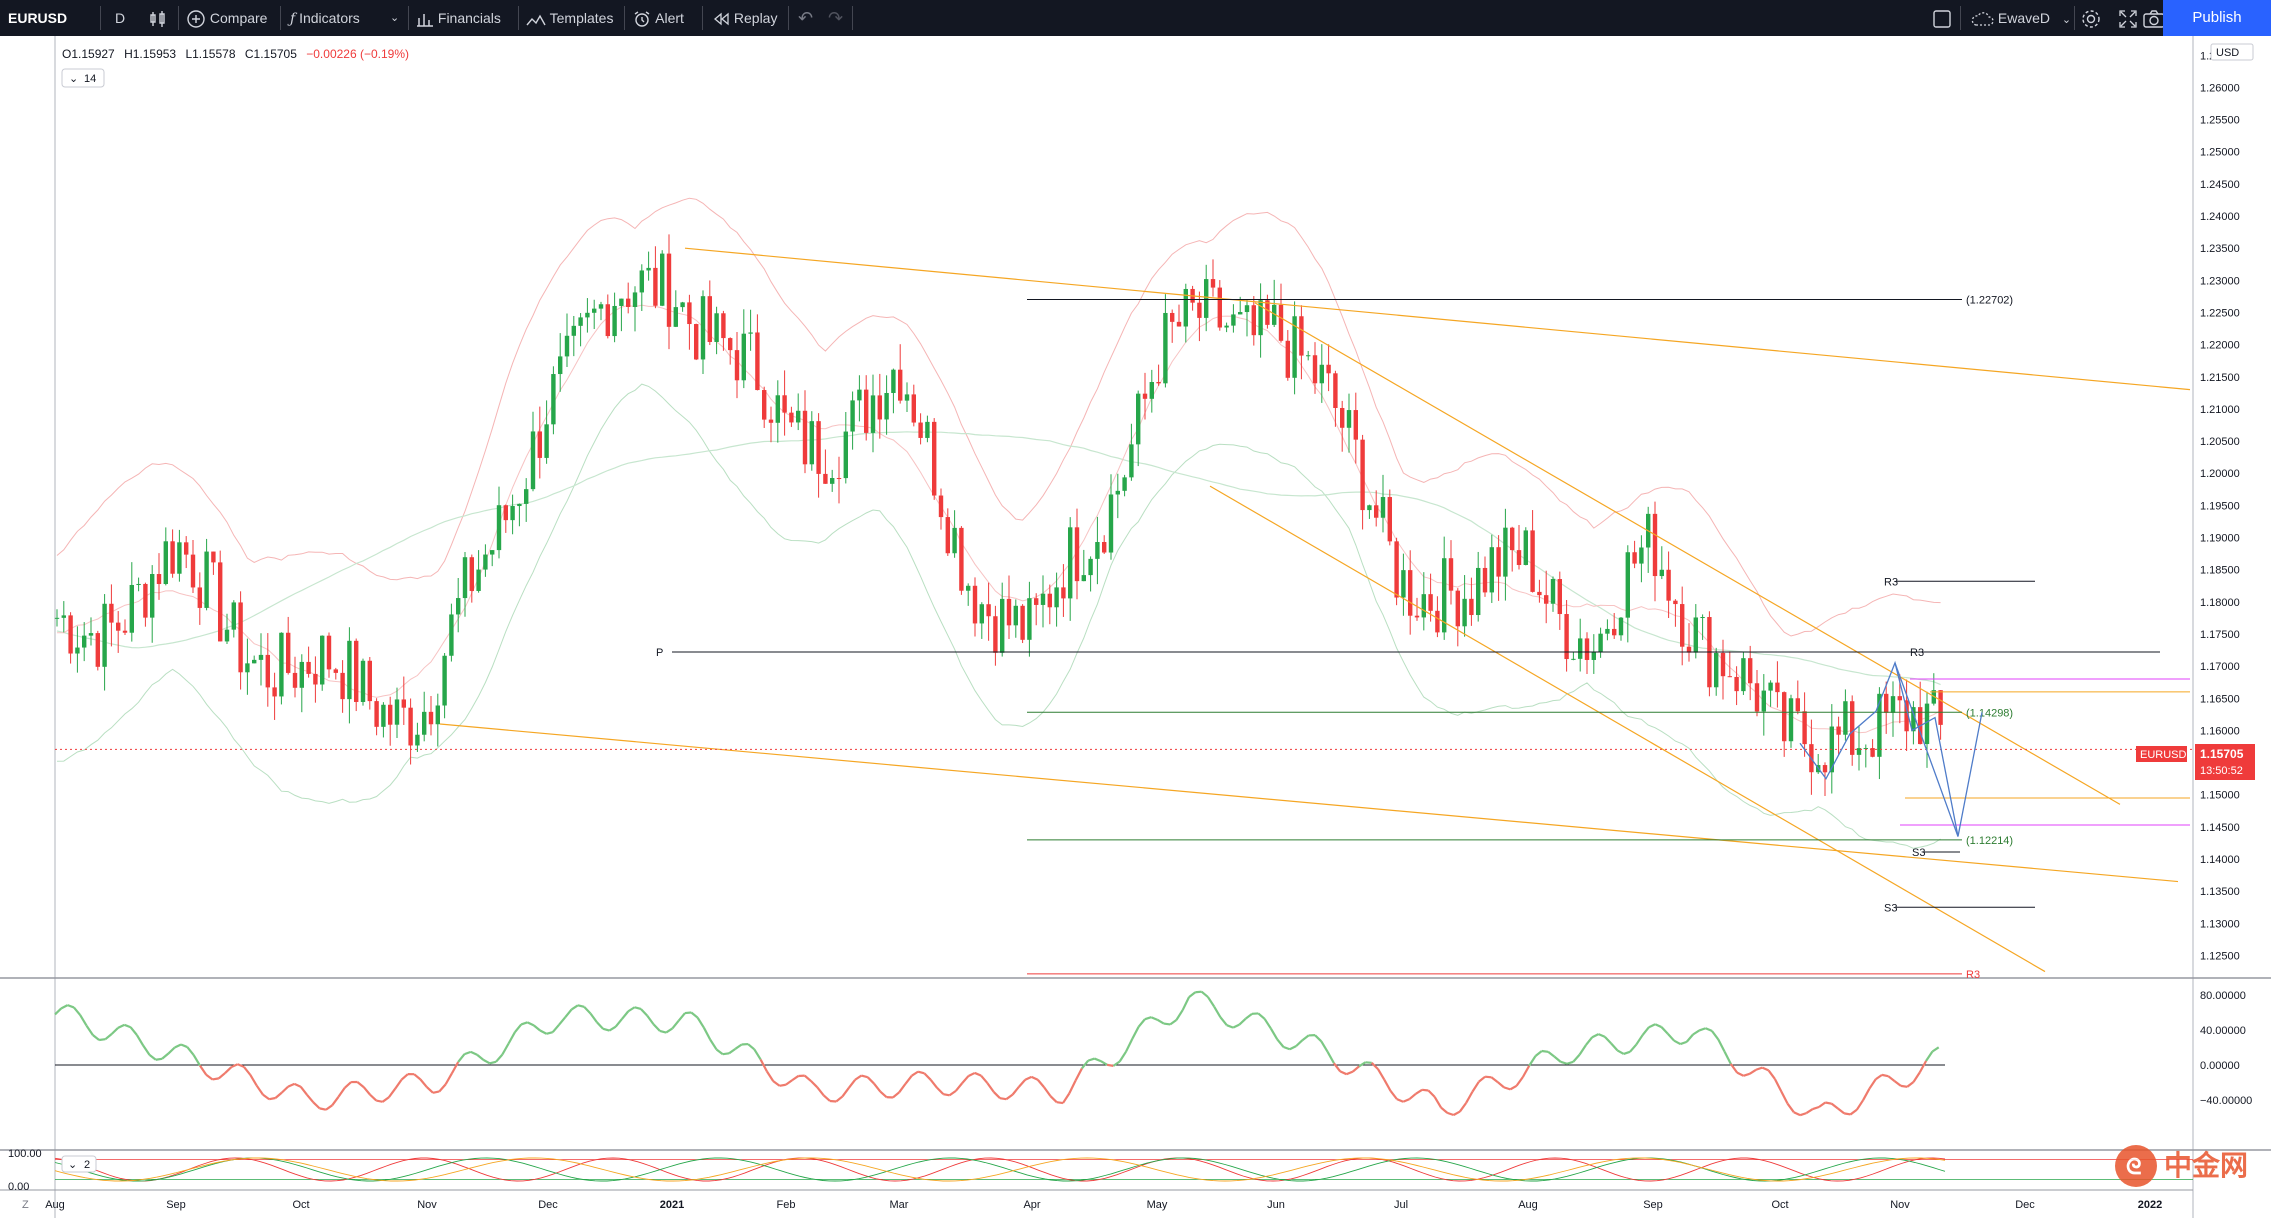  What do you see at coordinates (2232, 52) in the screenshot?
I see `currency-selector` at bounding box center [2232, 52].